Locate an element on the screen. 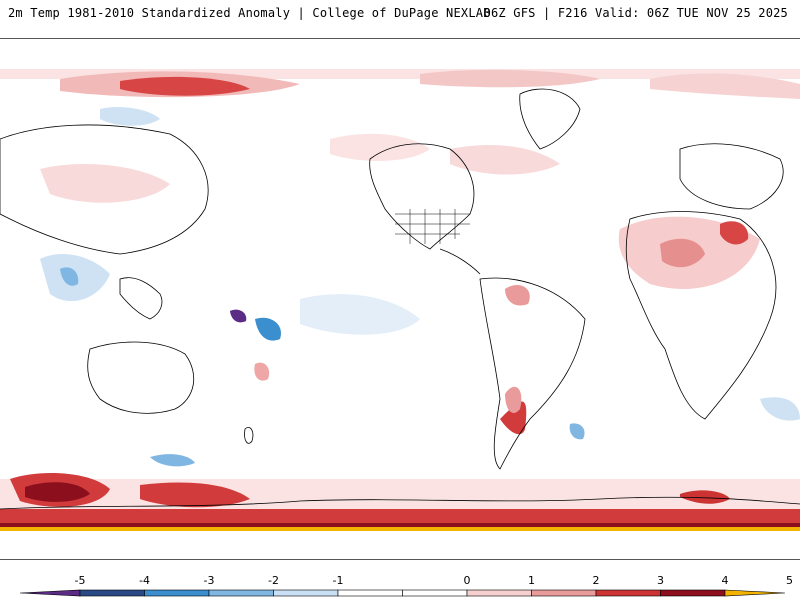 The image size is (800, 600). colorbar-tick-label: -4 is located at coordinates (144, 580).